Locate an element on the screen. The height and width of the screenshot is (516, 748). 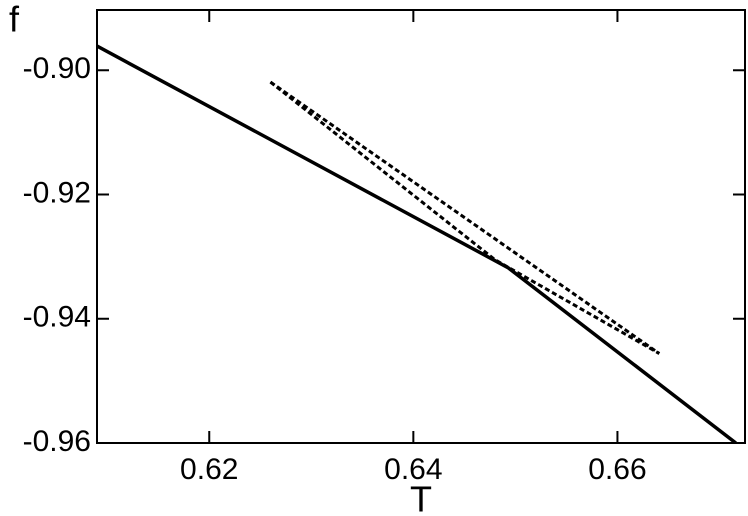
x-tick-label: 0.64 is located at coordinates (413, 469).